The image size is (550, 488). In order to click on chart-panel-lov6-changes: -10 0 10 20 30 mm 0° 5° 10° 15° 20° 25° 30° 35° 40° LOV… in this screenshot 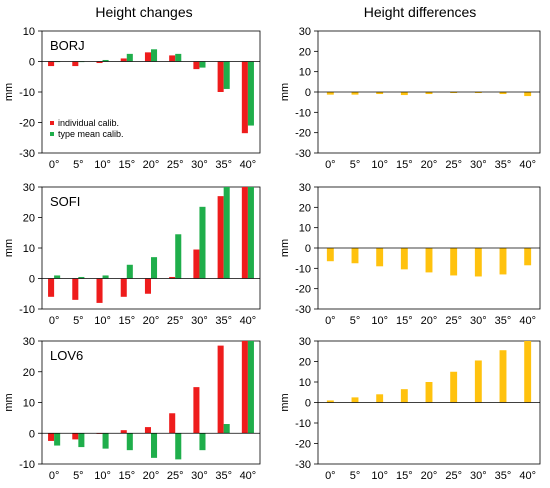, I will do `click(132, 409)`.